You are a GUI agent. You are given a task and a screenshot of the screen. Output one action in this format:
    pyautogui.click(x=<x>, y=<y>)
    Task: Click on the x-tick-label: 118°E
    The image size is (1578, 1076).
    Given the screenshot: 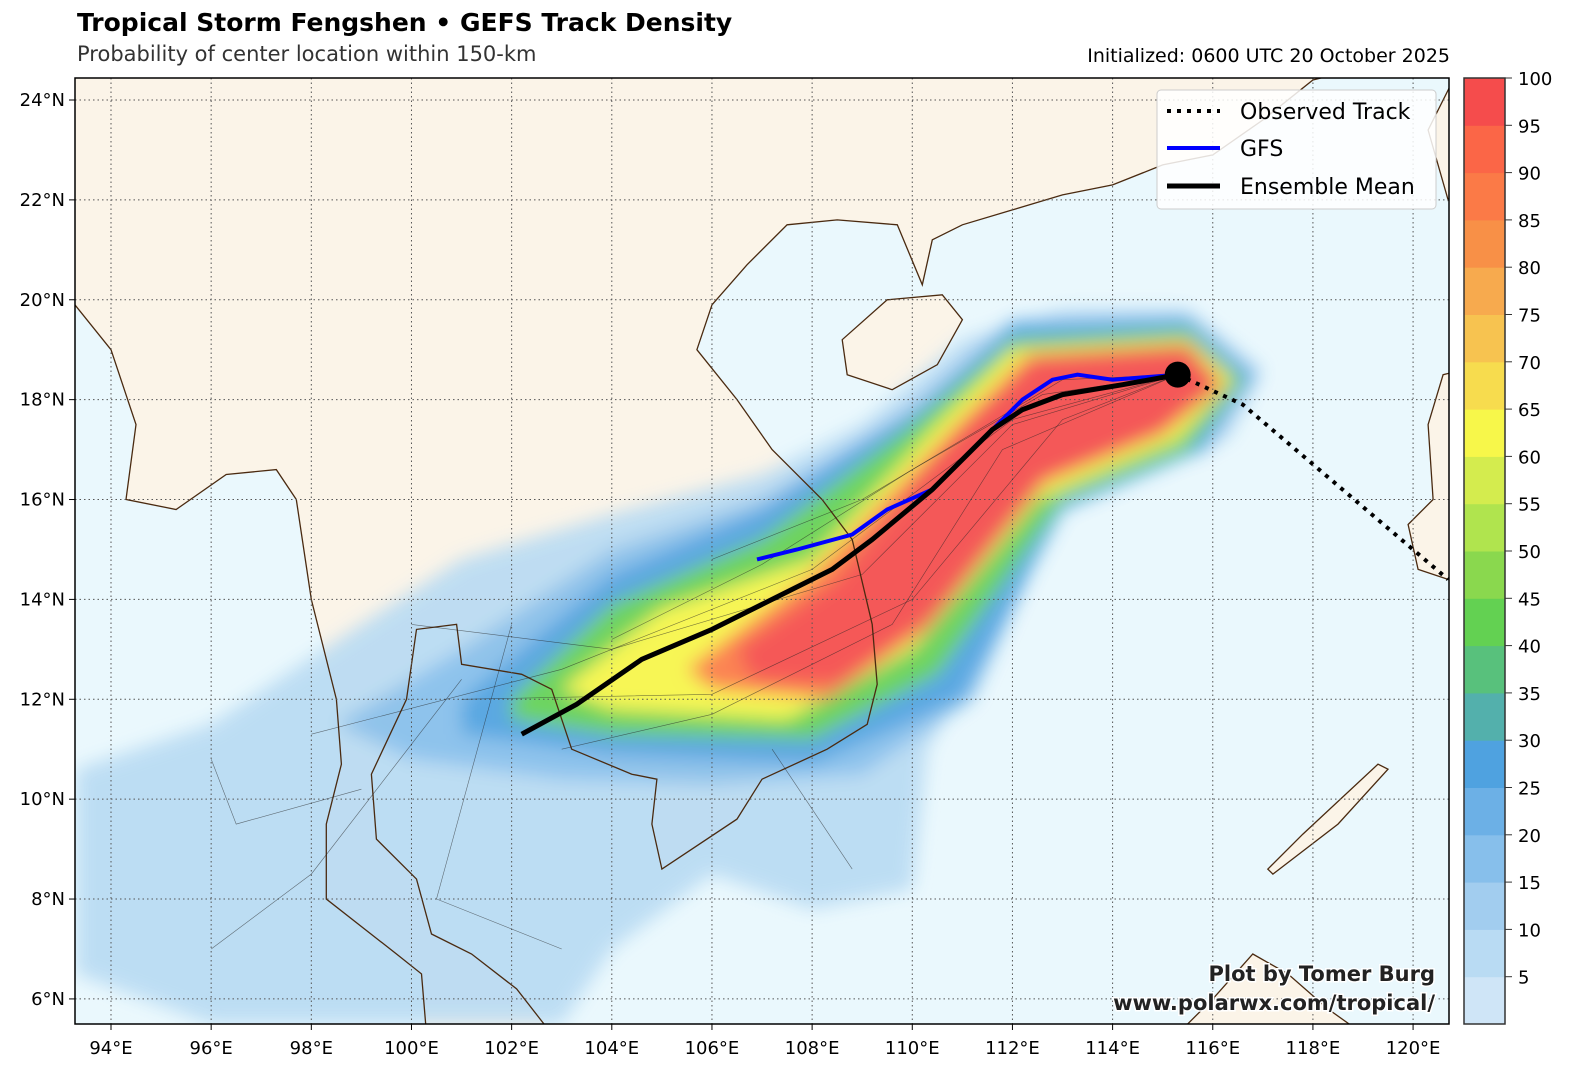 What is the action you would take?
    pyautogui.click(x=1313, y=1048)
    